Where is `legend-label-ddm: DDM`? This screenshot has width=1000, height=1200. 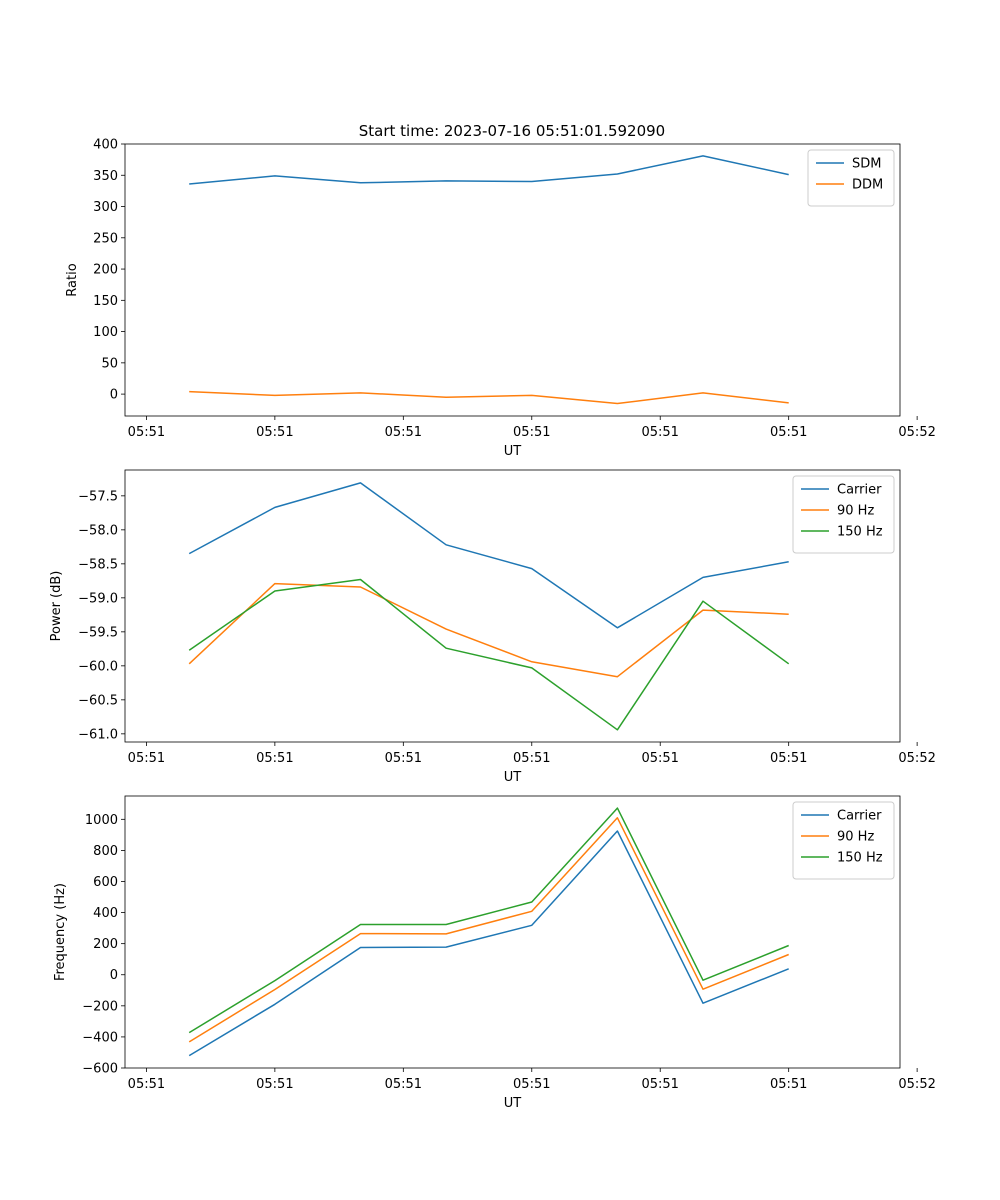
legend-label-ddm: DDM is located at coordinates (867, 185).